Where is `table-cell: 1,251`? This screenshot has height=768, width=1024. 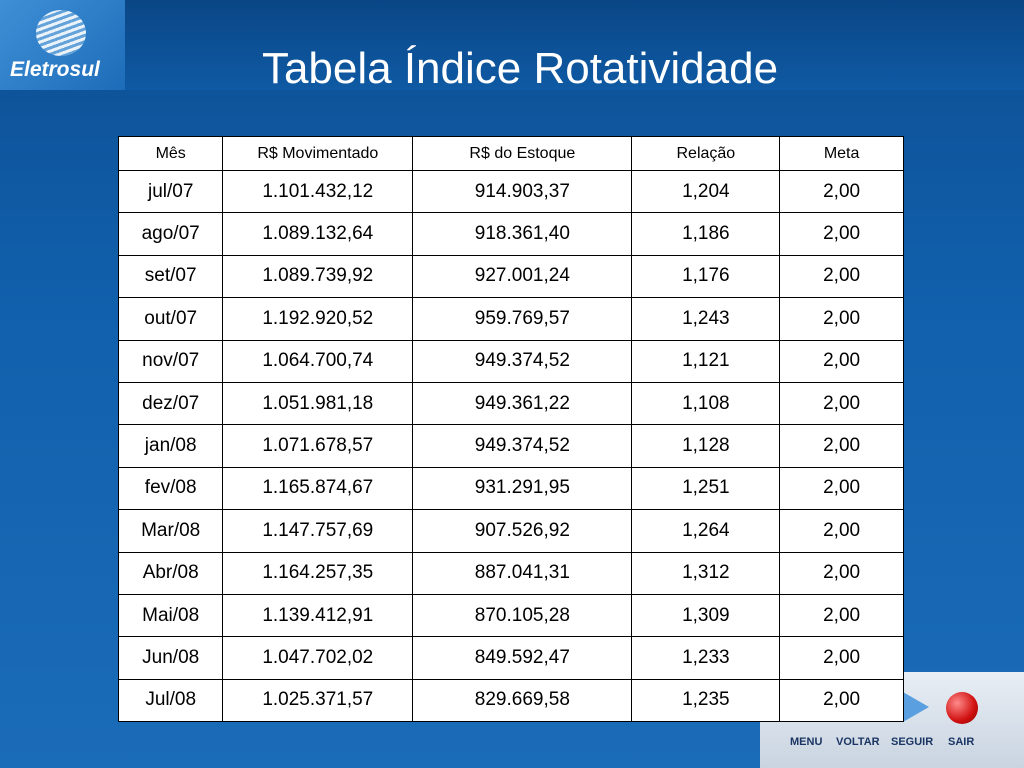 table-cell: 1,251 is located at coordinates (706, 488).